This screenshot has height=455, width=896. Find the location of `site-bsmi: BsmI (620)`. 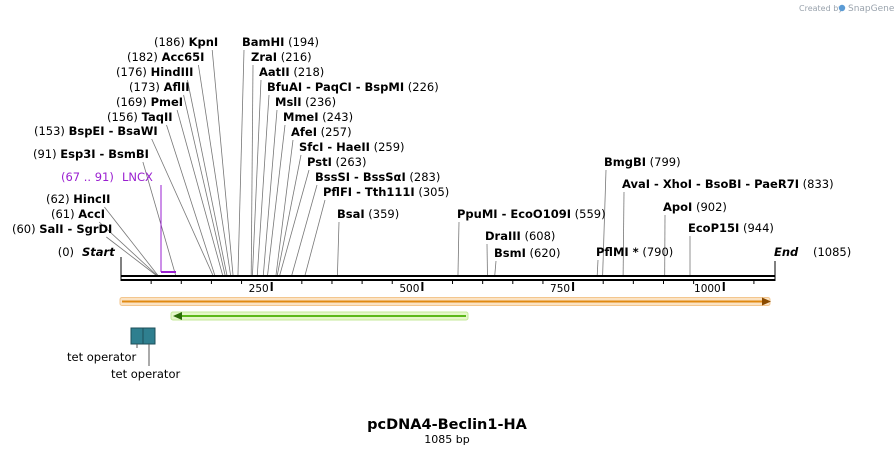

site-bsmi: BsmI (620) is located at coordinates (527, 253).